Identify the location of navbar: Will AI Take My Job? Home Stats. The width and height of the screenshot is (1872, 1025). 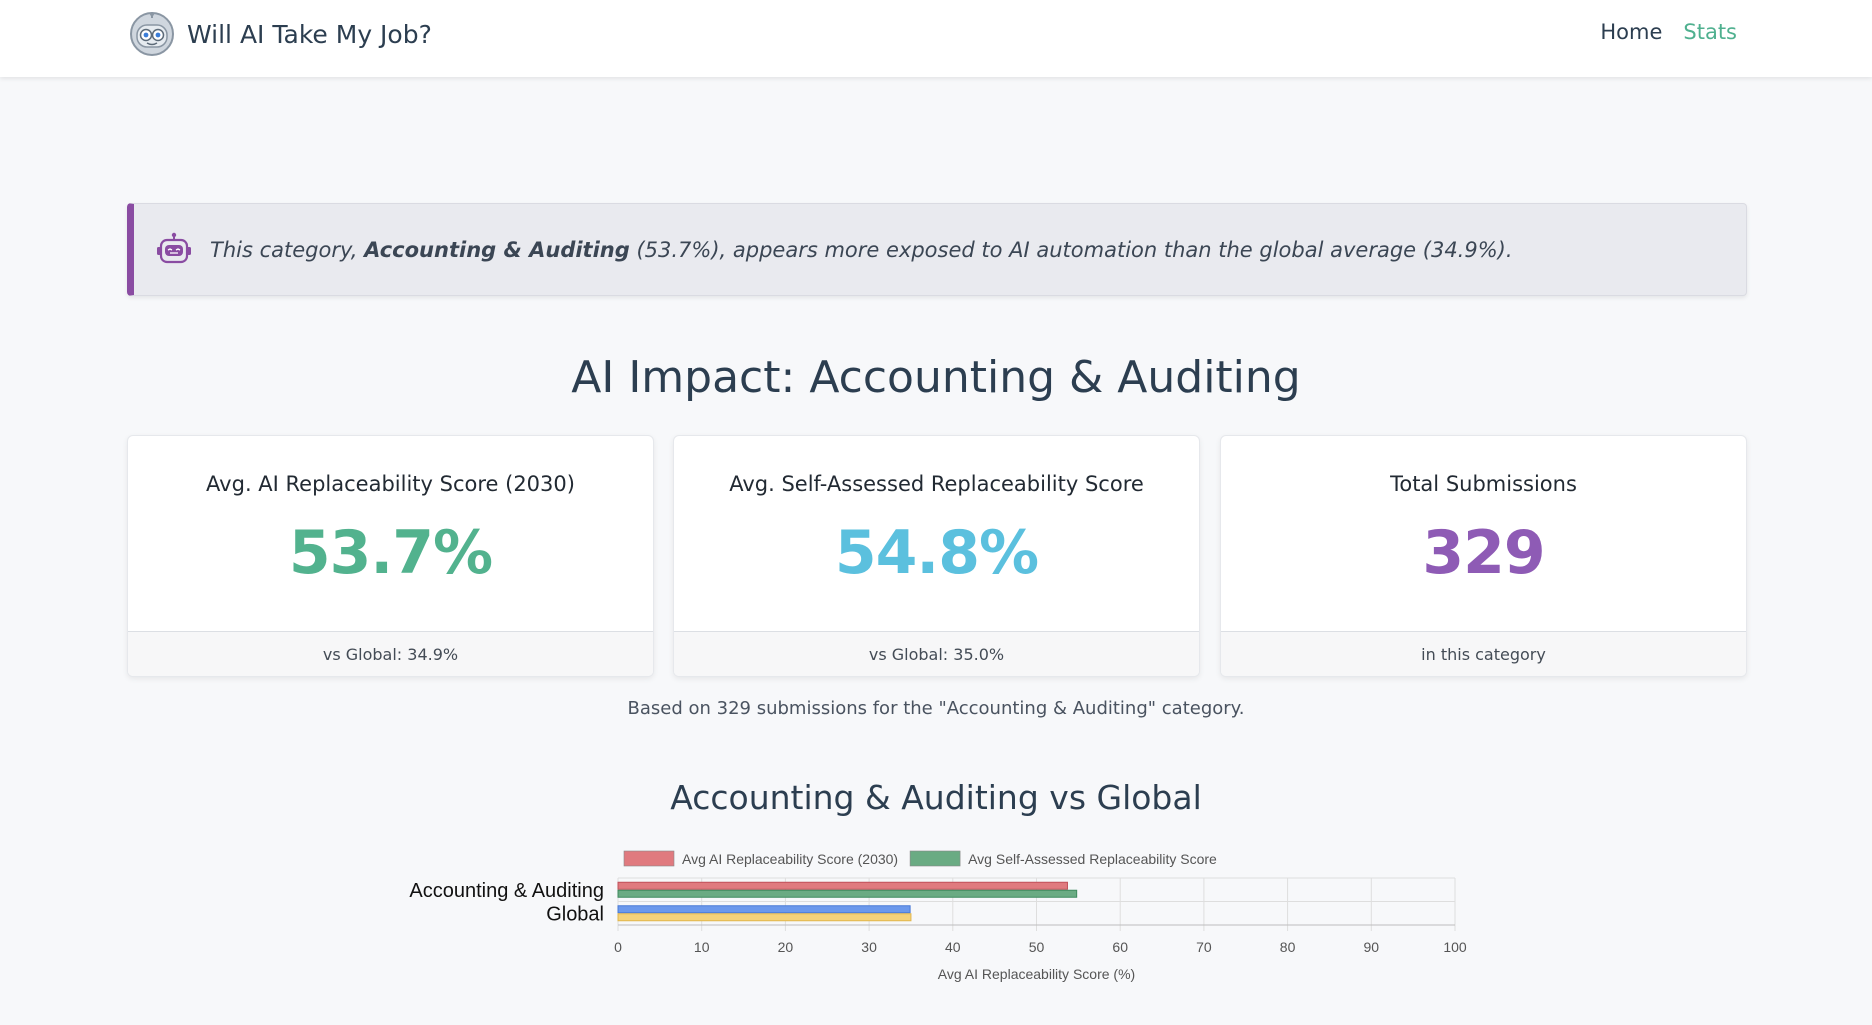
(936, 38).